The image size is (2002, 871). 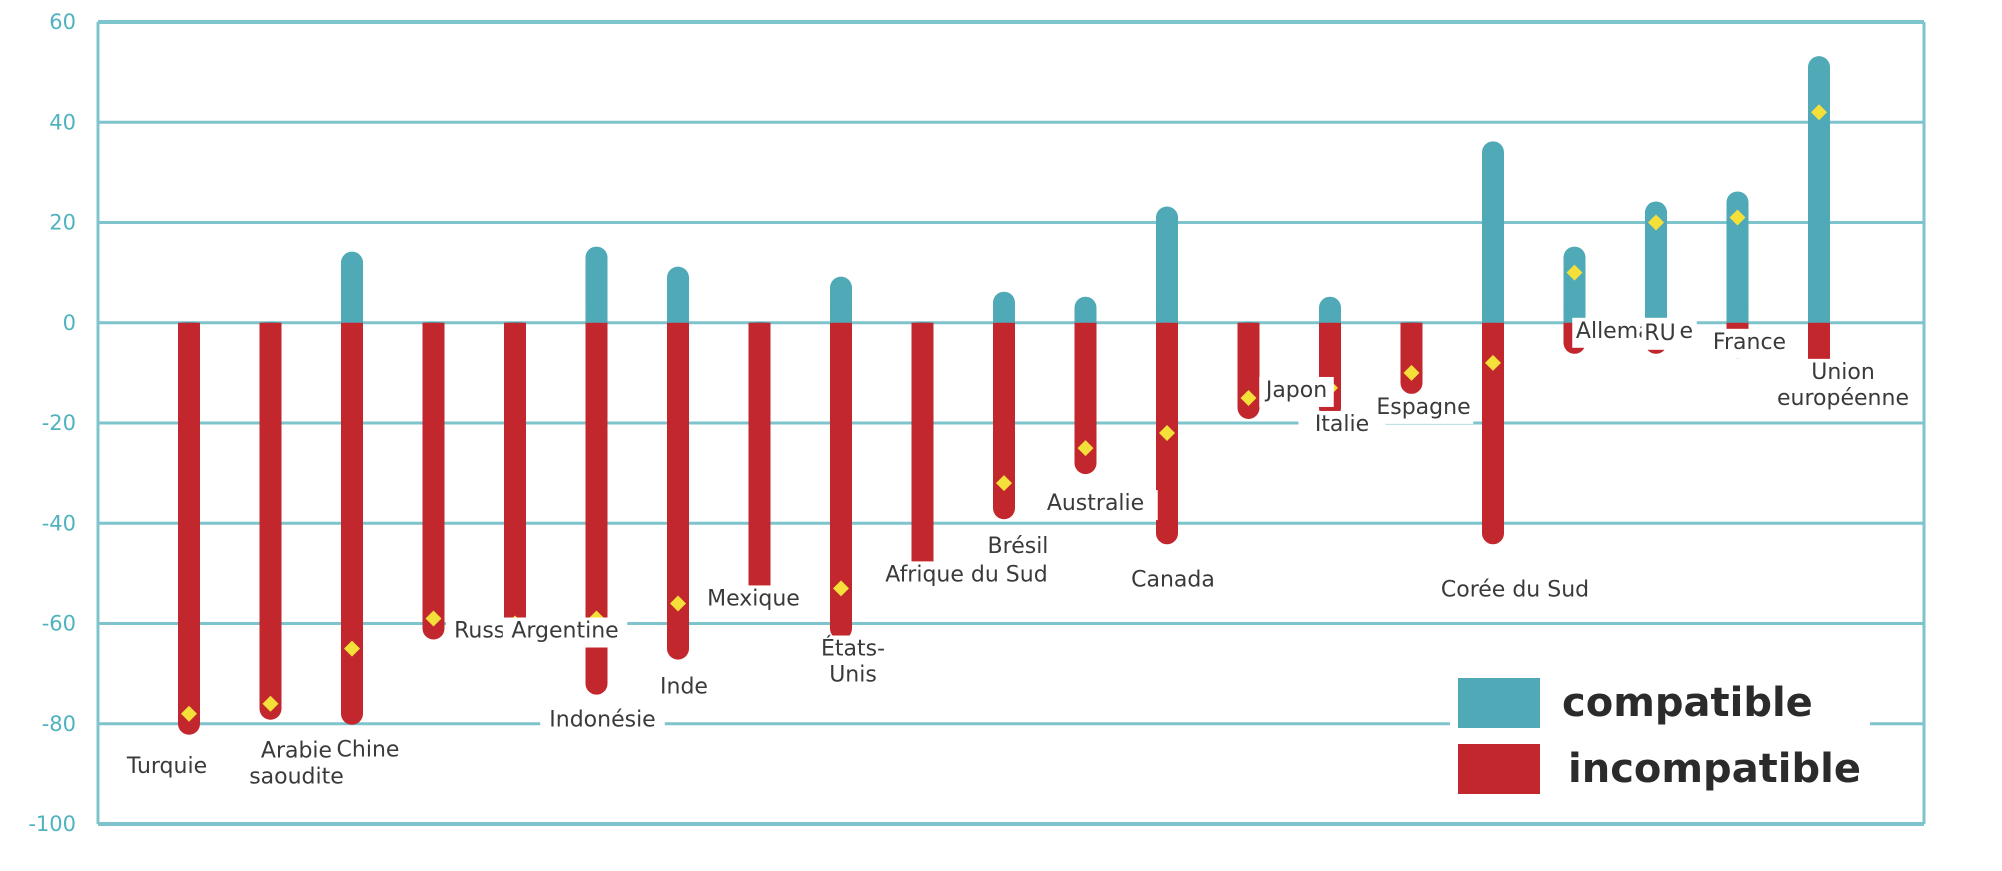 I want to click on category-label: Italie, so click(x=1342, y=424).